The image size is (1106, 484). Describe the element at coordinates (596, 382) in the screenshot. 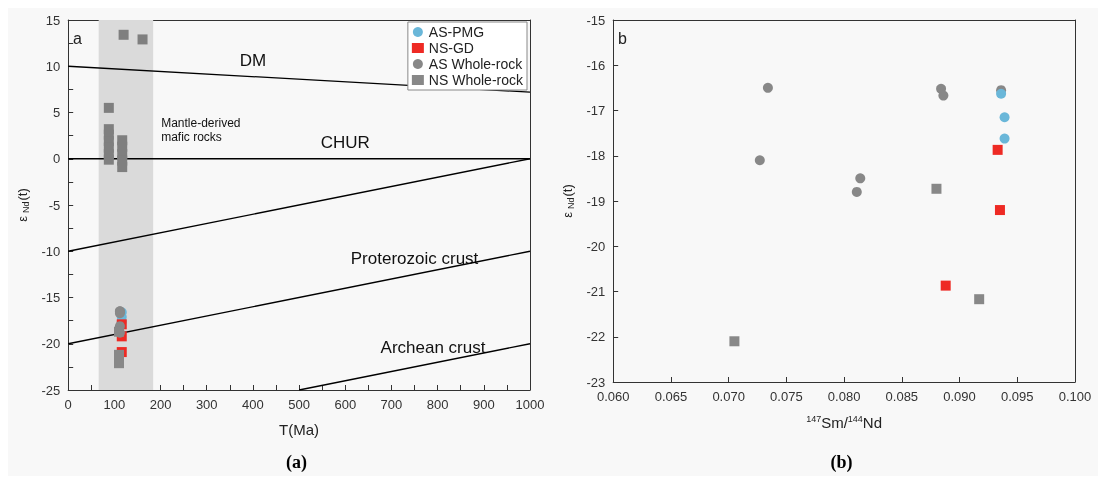

I see `y-tick-label: -23` at that location.